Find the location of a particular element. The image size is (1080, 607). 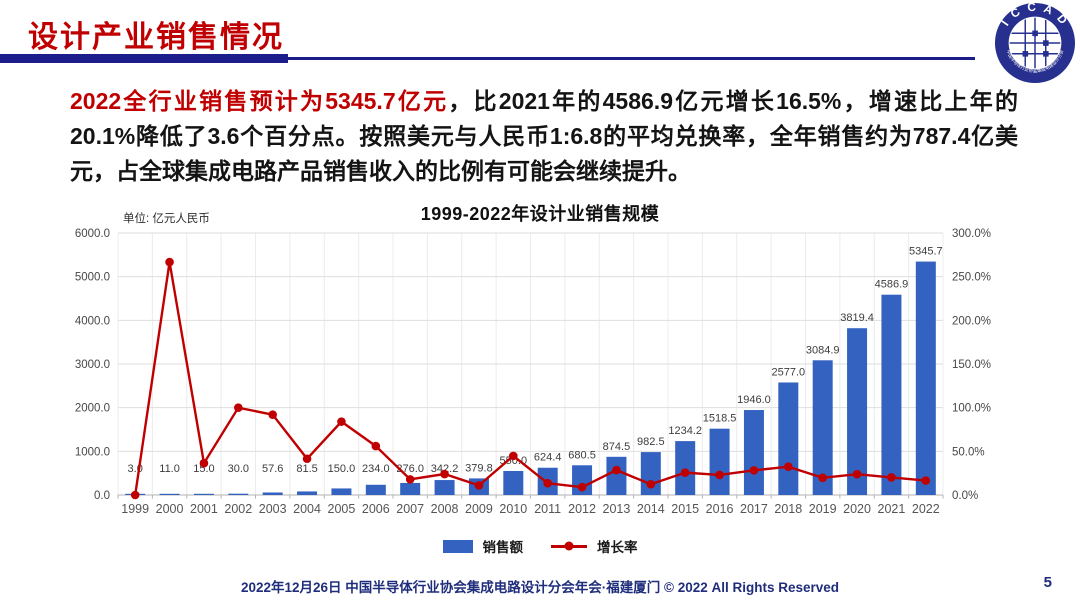

svg-text: 2009 is located at coordinates (479, 509).